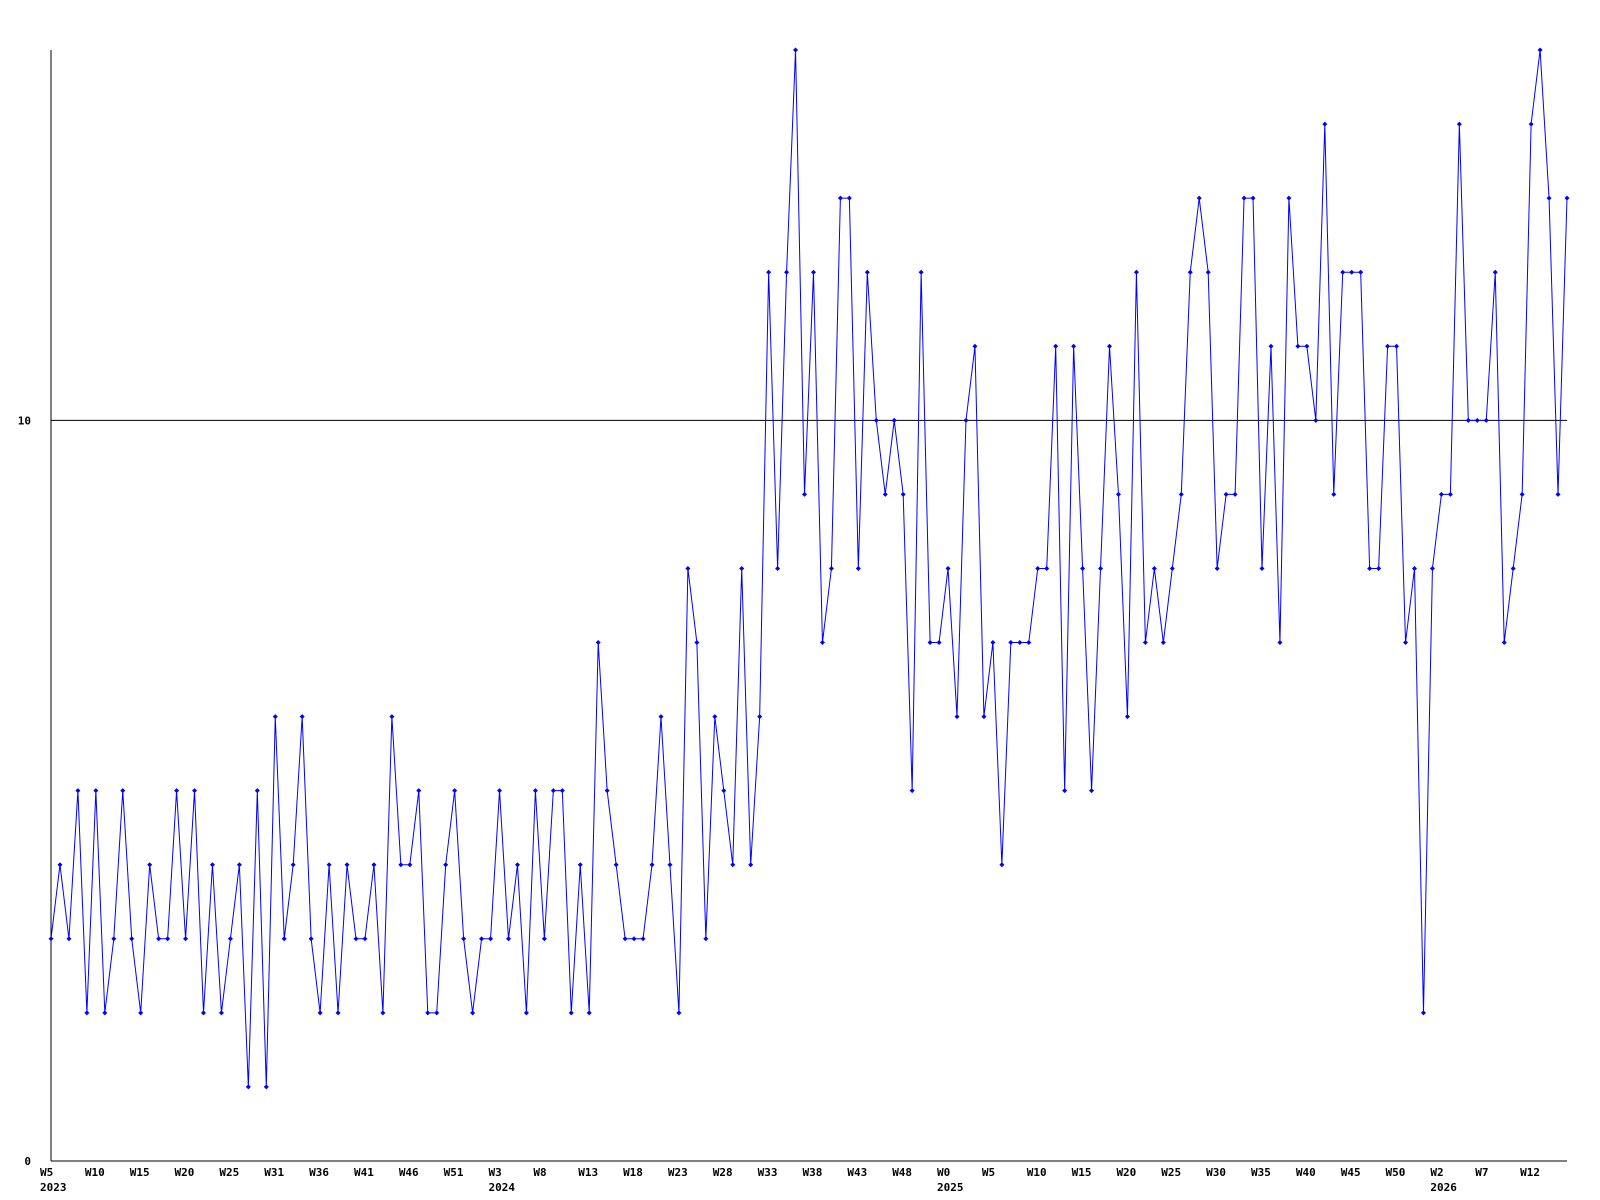  I want to click on x-tick-label: W50, so click(1396, 1172).